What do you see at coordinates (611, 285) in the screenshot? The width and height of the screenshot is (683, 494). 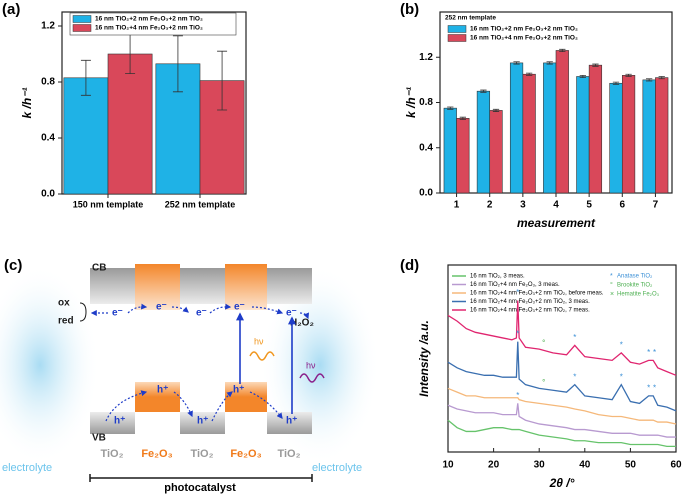 I see `marker-key-symbol: °` at bounding box center [611, 285].